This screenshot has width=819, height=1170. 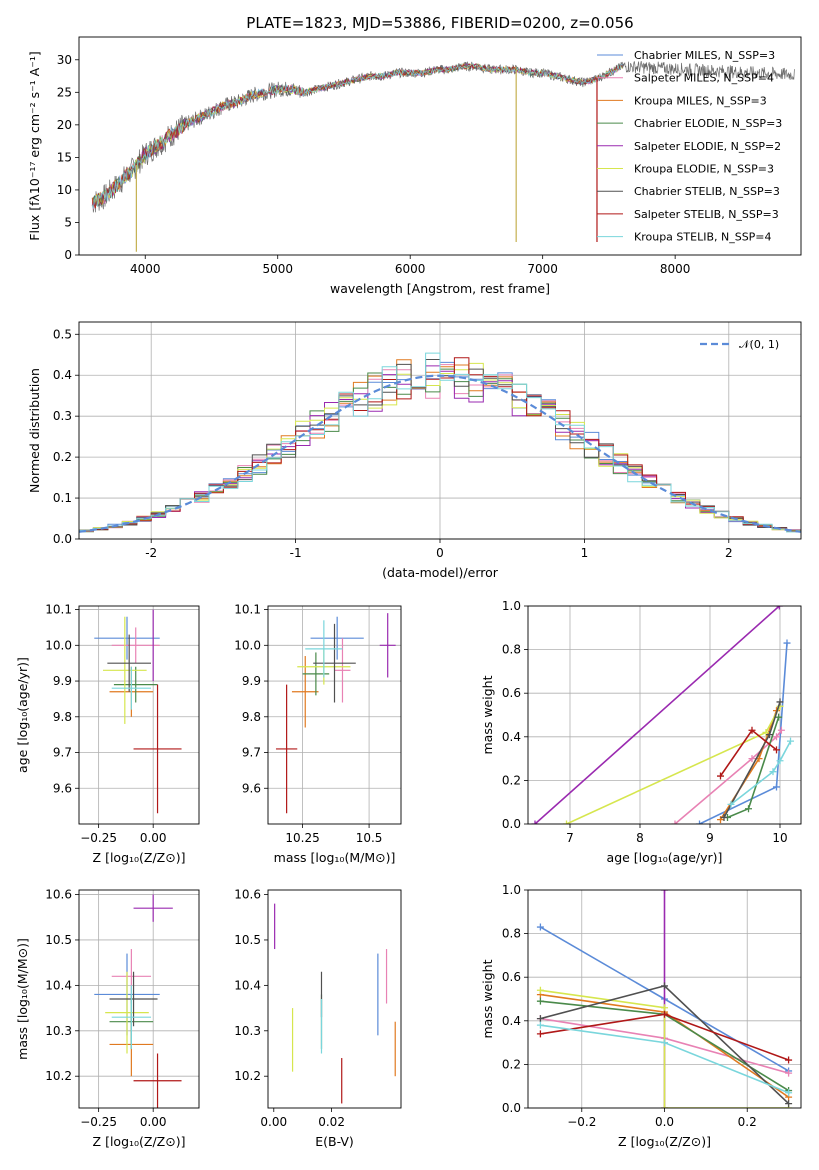 I want to click on y-tick-label: 0.6, so click(x=511, y=693).